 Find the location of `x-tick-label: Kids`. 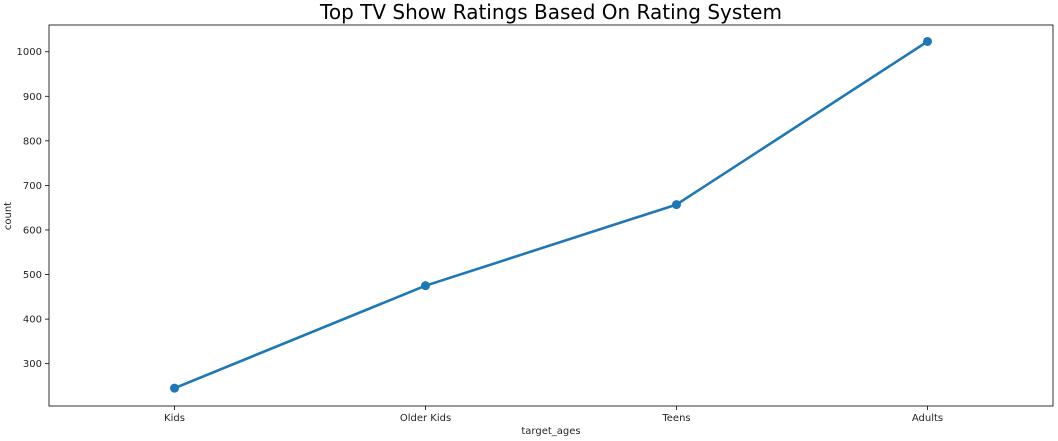

x-tick-label: Kids is located at coordinates (174, 418).